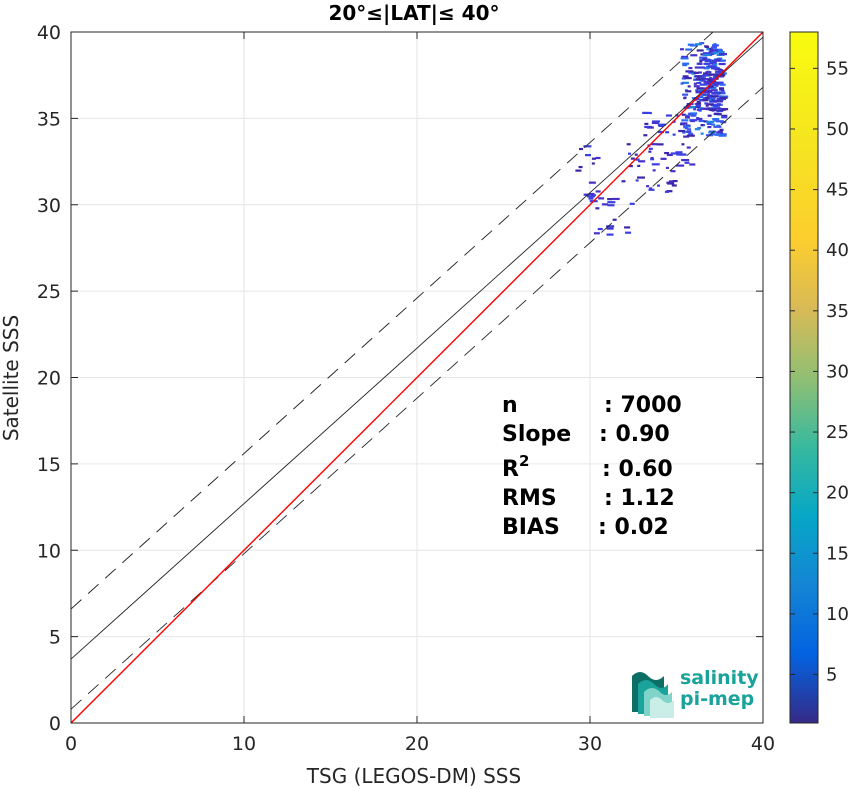 This screenshot has height=789, width=851. I want to click on stat-value-r2: : 0.60, so click(637, 469).